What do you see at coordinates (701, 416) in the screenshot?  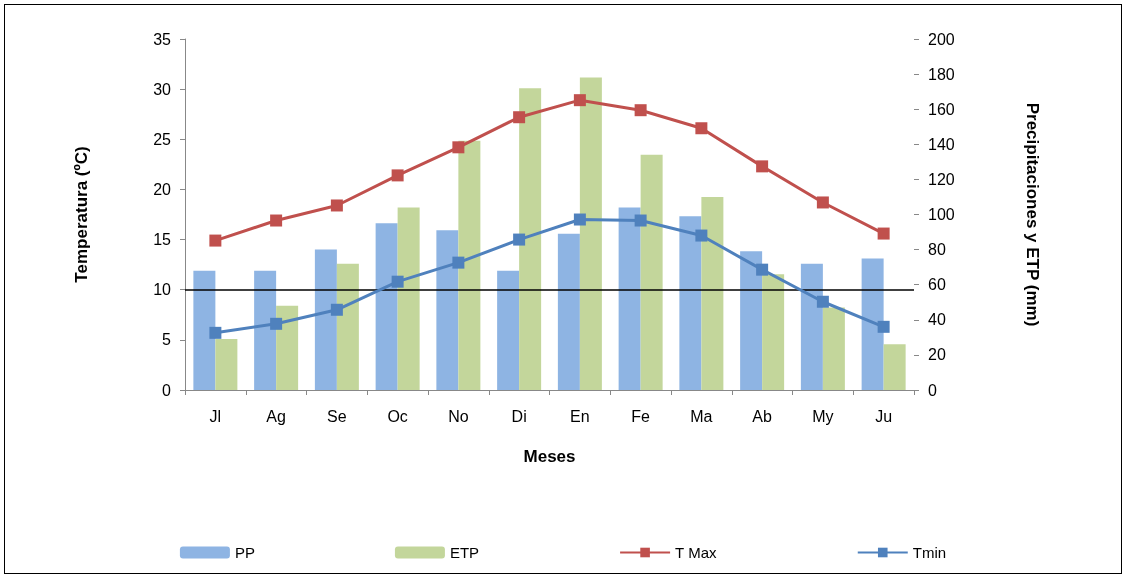 I see `x-tick-label: Ma` at bounding box center [701, 416].